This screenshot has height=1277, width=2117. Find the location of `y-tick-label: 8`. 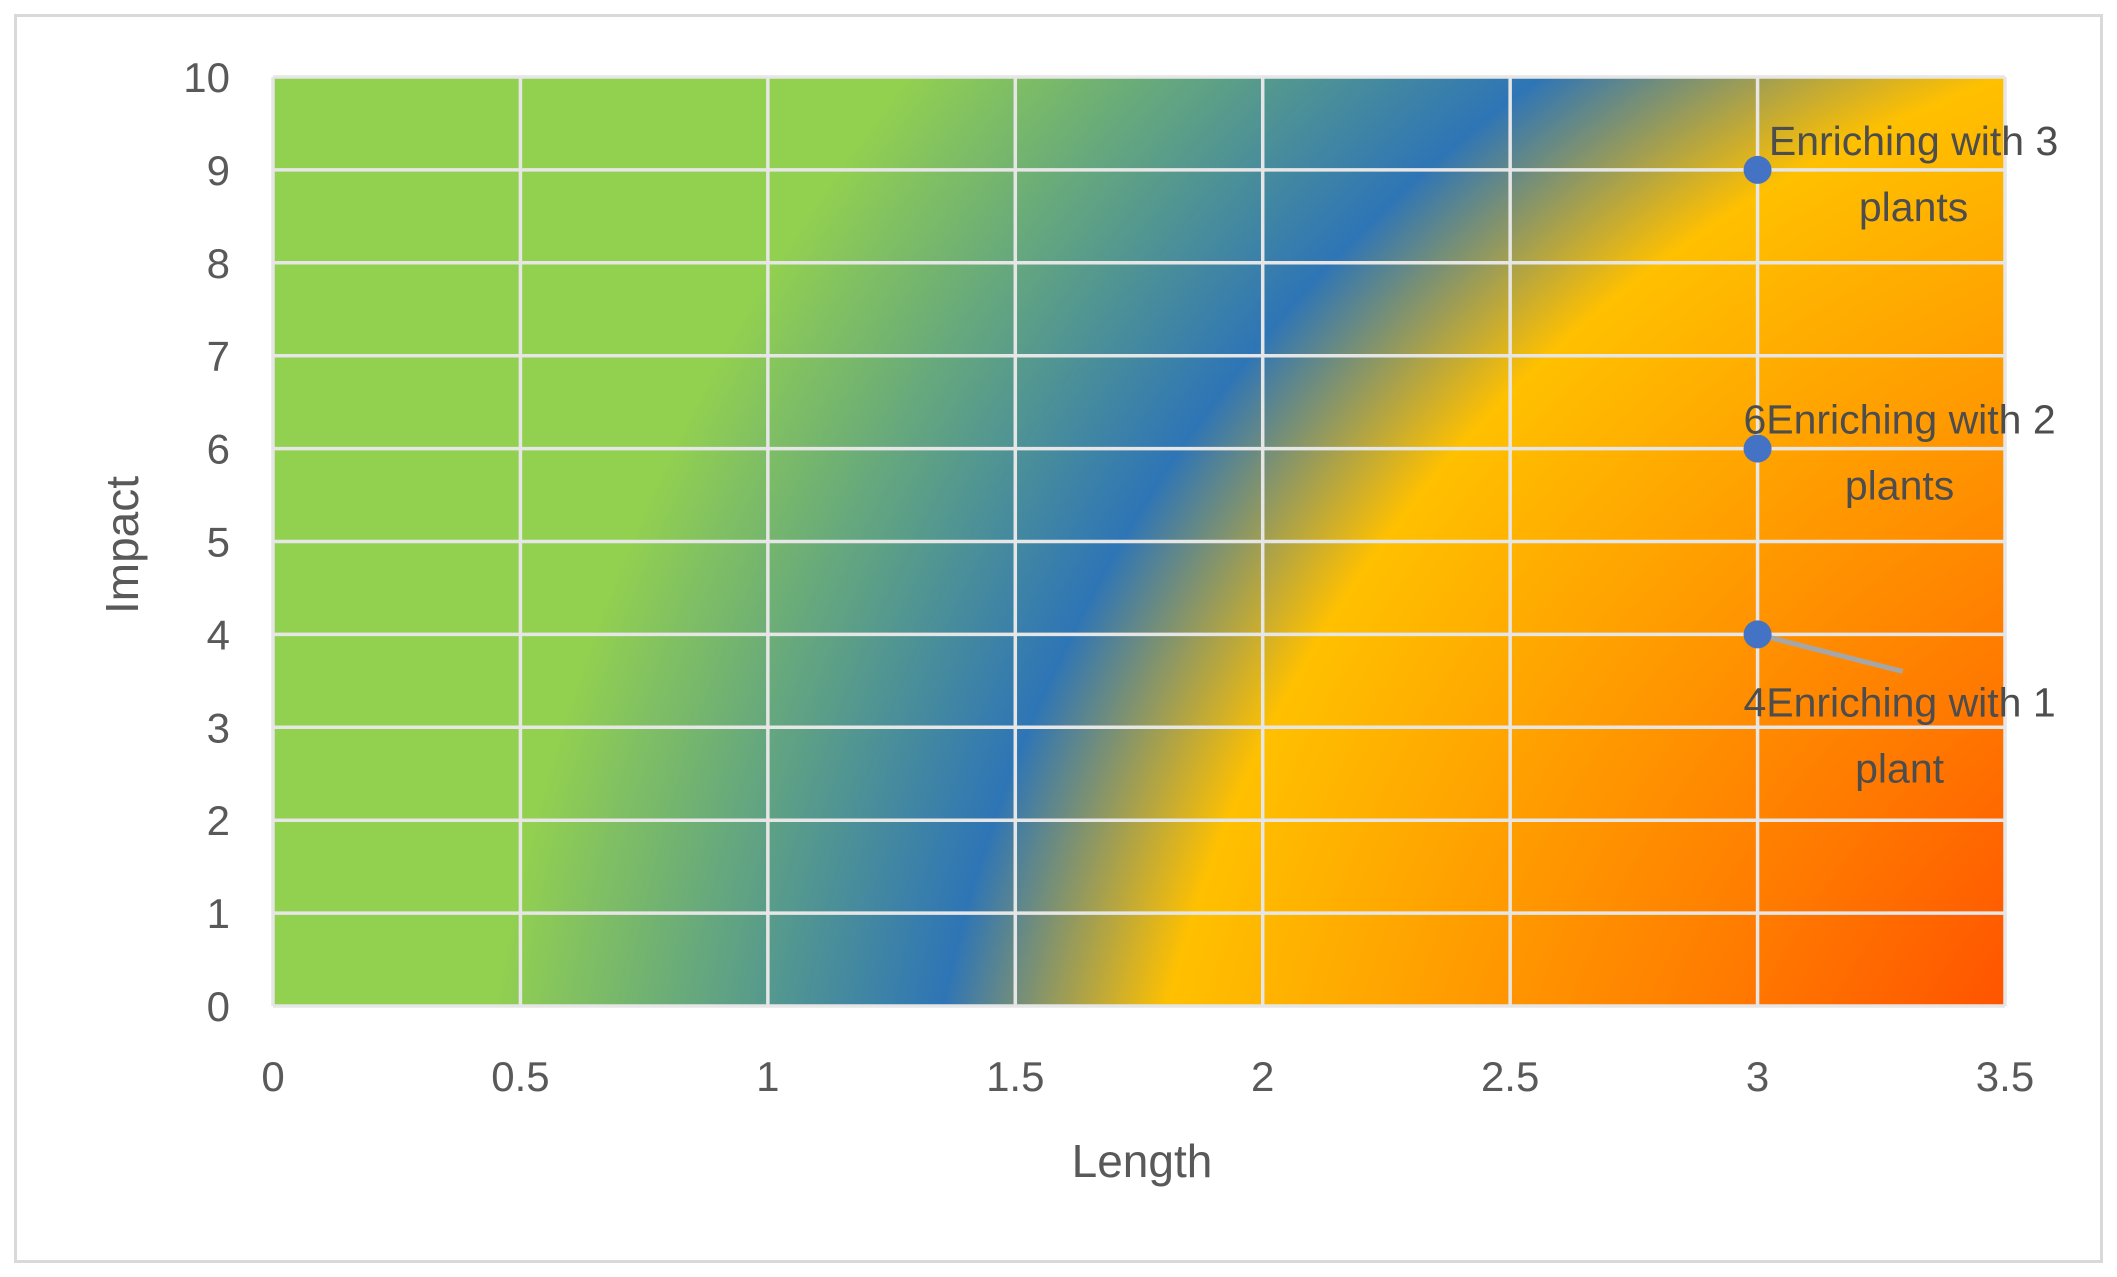

y-tick-label: 8 is located at coordinates (218, 263).